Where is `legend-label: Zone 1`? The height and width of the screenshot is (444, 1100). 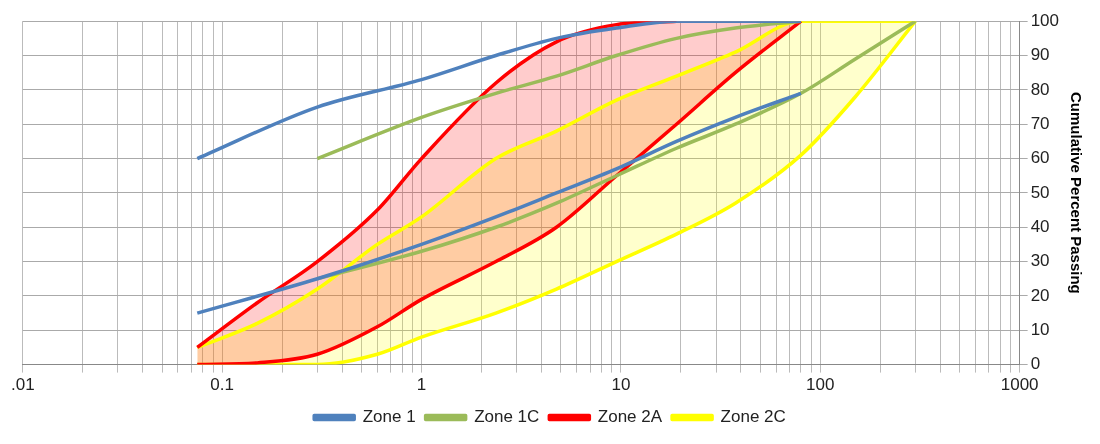
legend-label: Zone 1 is located at coordinates (389, 417).